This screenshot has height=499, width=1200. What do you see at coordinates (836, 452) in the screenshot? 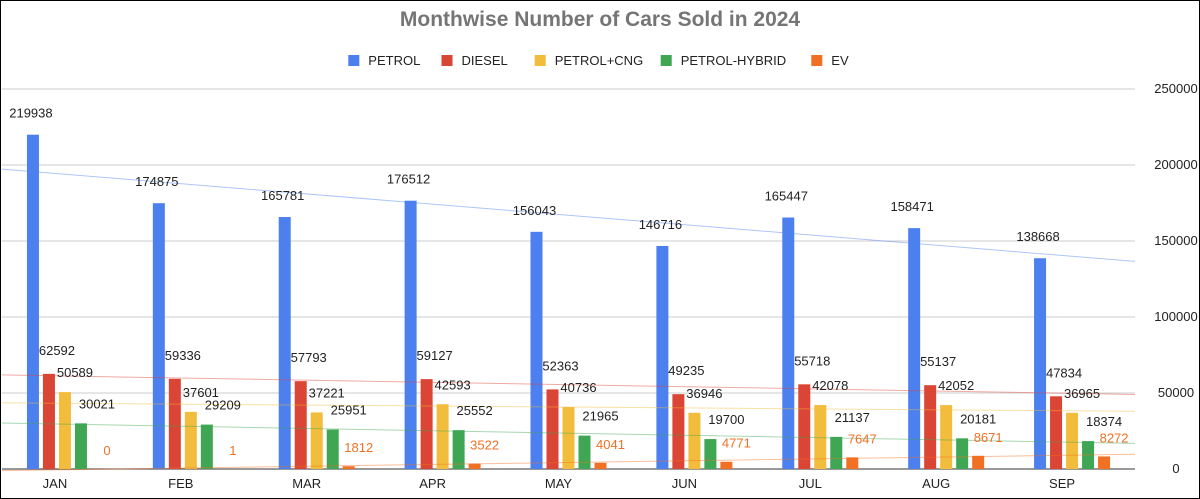
I see `bar-petrol-hybrid-jul` at bounding box center [836, 452].